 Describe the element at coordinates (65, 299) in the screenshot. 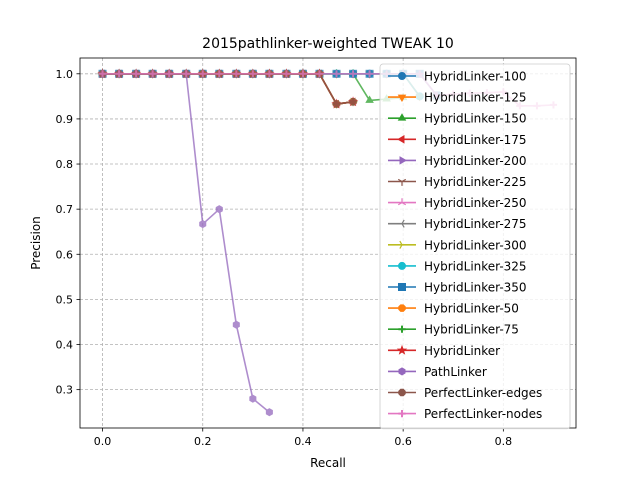

I see `y-tick-label: 0.5` at that location.